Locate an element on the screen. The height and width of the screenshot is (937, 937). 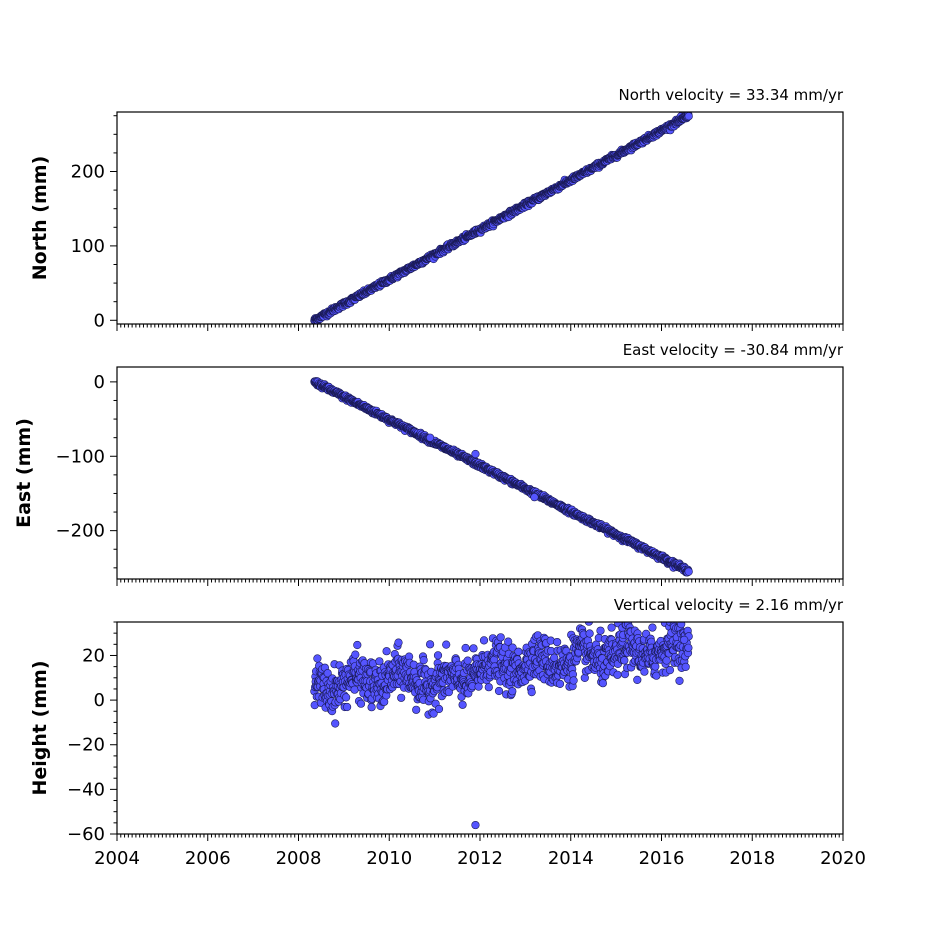
panel-title: North velocity = 33.34 mm/yr is located at coordinates (731, 95).